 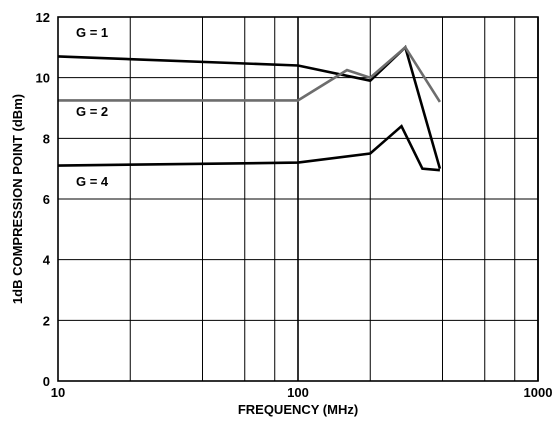 I want to click on y-tick-label: 8, so click(x=46, y=138).